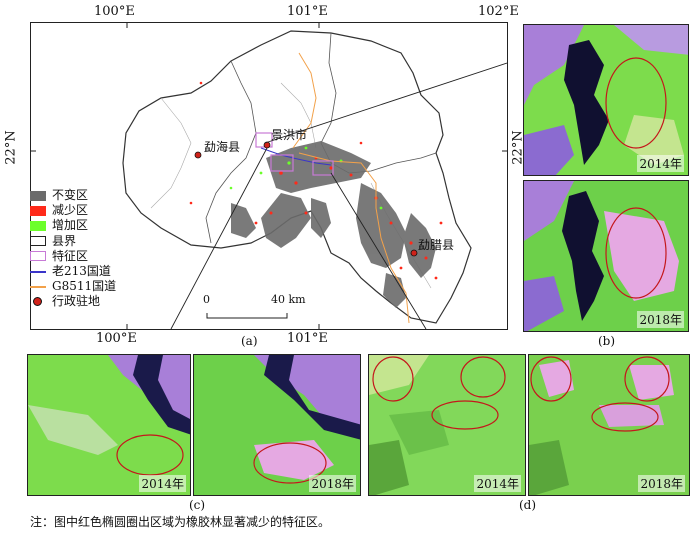 The height and width of the screenshot is (536, 700). What do you see at coordinates (498, 11) in the screenshot?
I see `lon-label-102-top: 102°E` at bounding box center [498, 11].